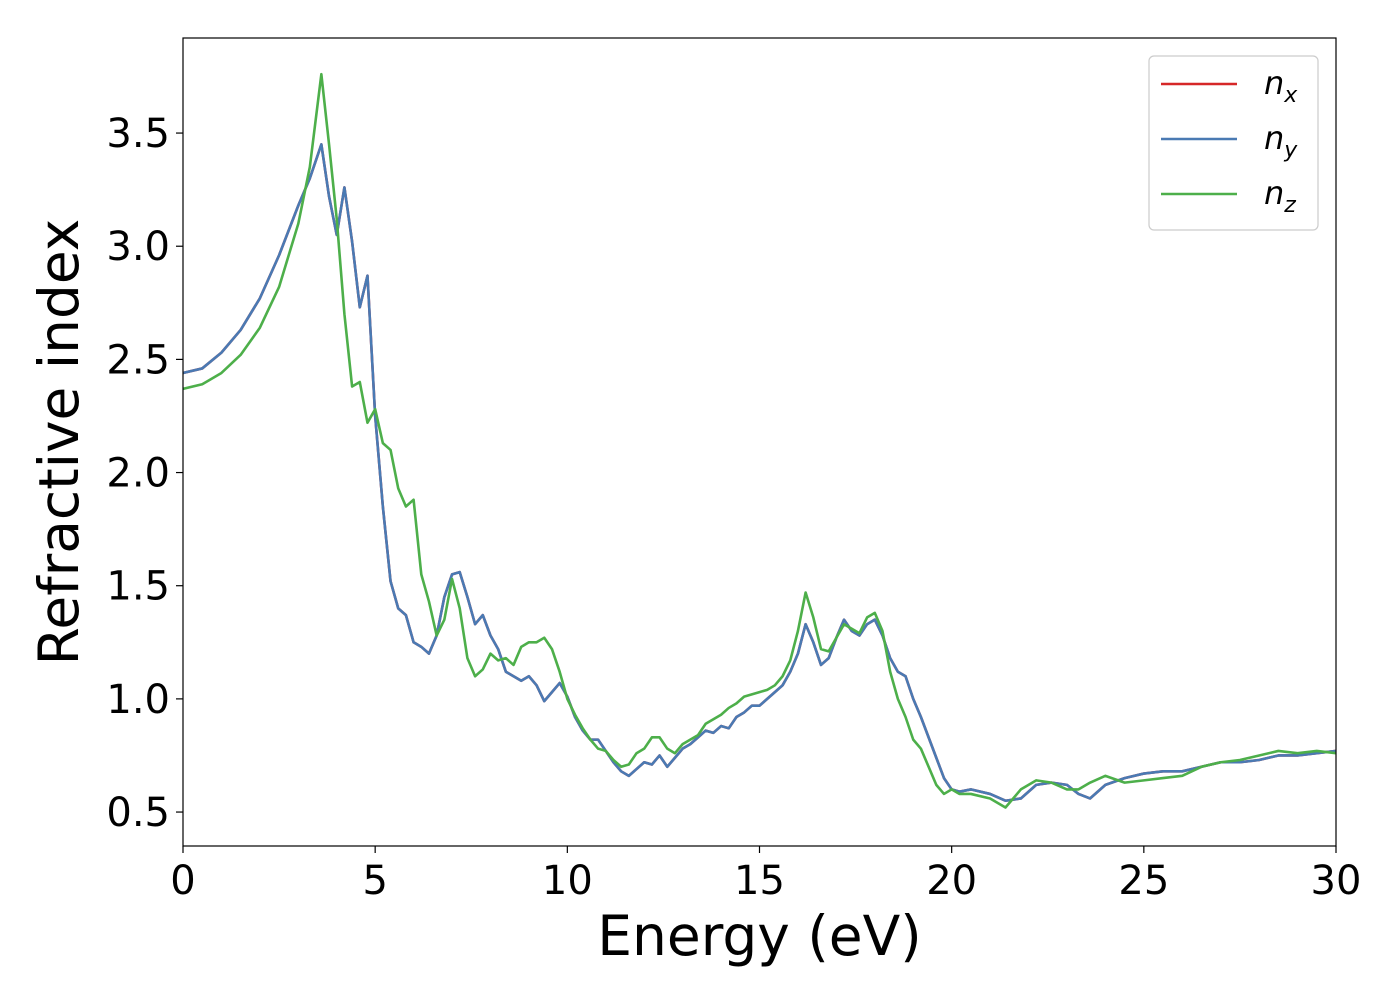 The height and width of the screenshot is (1000, 1400). Describe the element at coordinates (374, 881) in the screenshot. I see `x-tick-label: 5` at that location.